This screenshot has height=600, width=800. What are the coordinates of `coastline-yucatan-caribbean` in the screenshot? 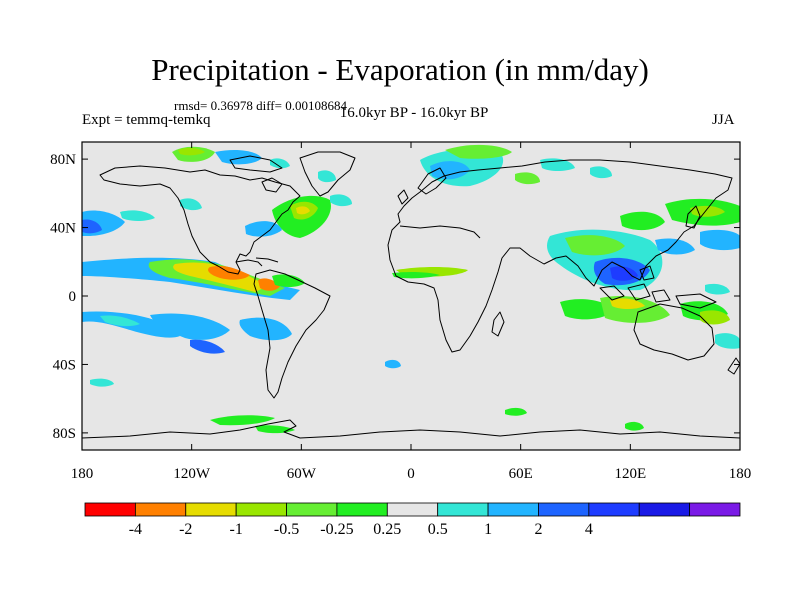 It's located at (257, 262).